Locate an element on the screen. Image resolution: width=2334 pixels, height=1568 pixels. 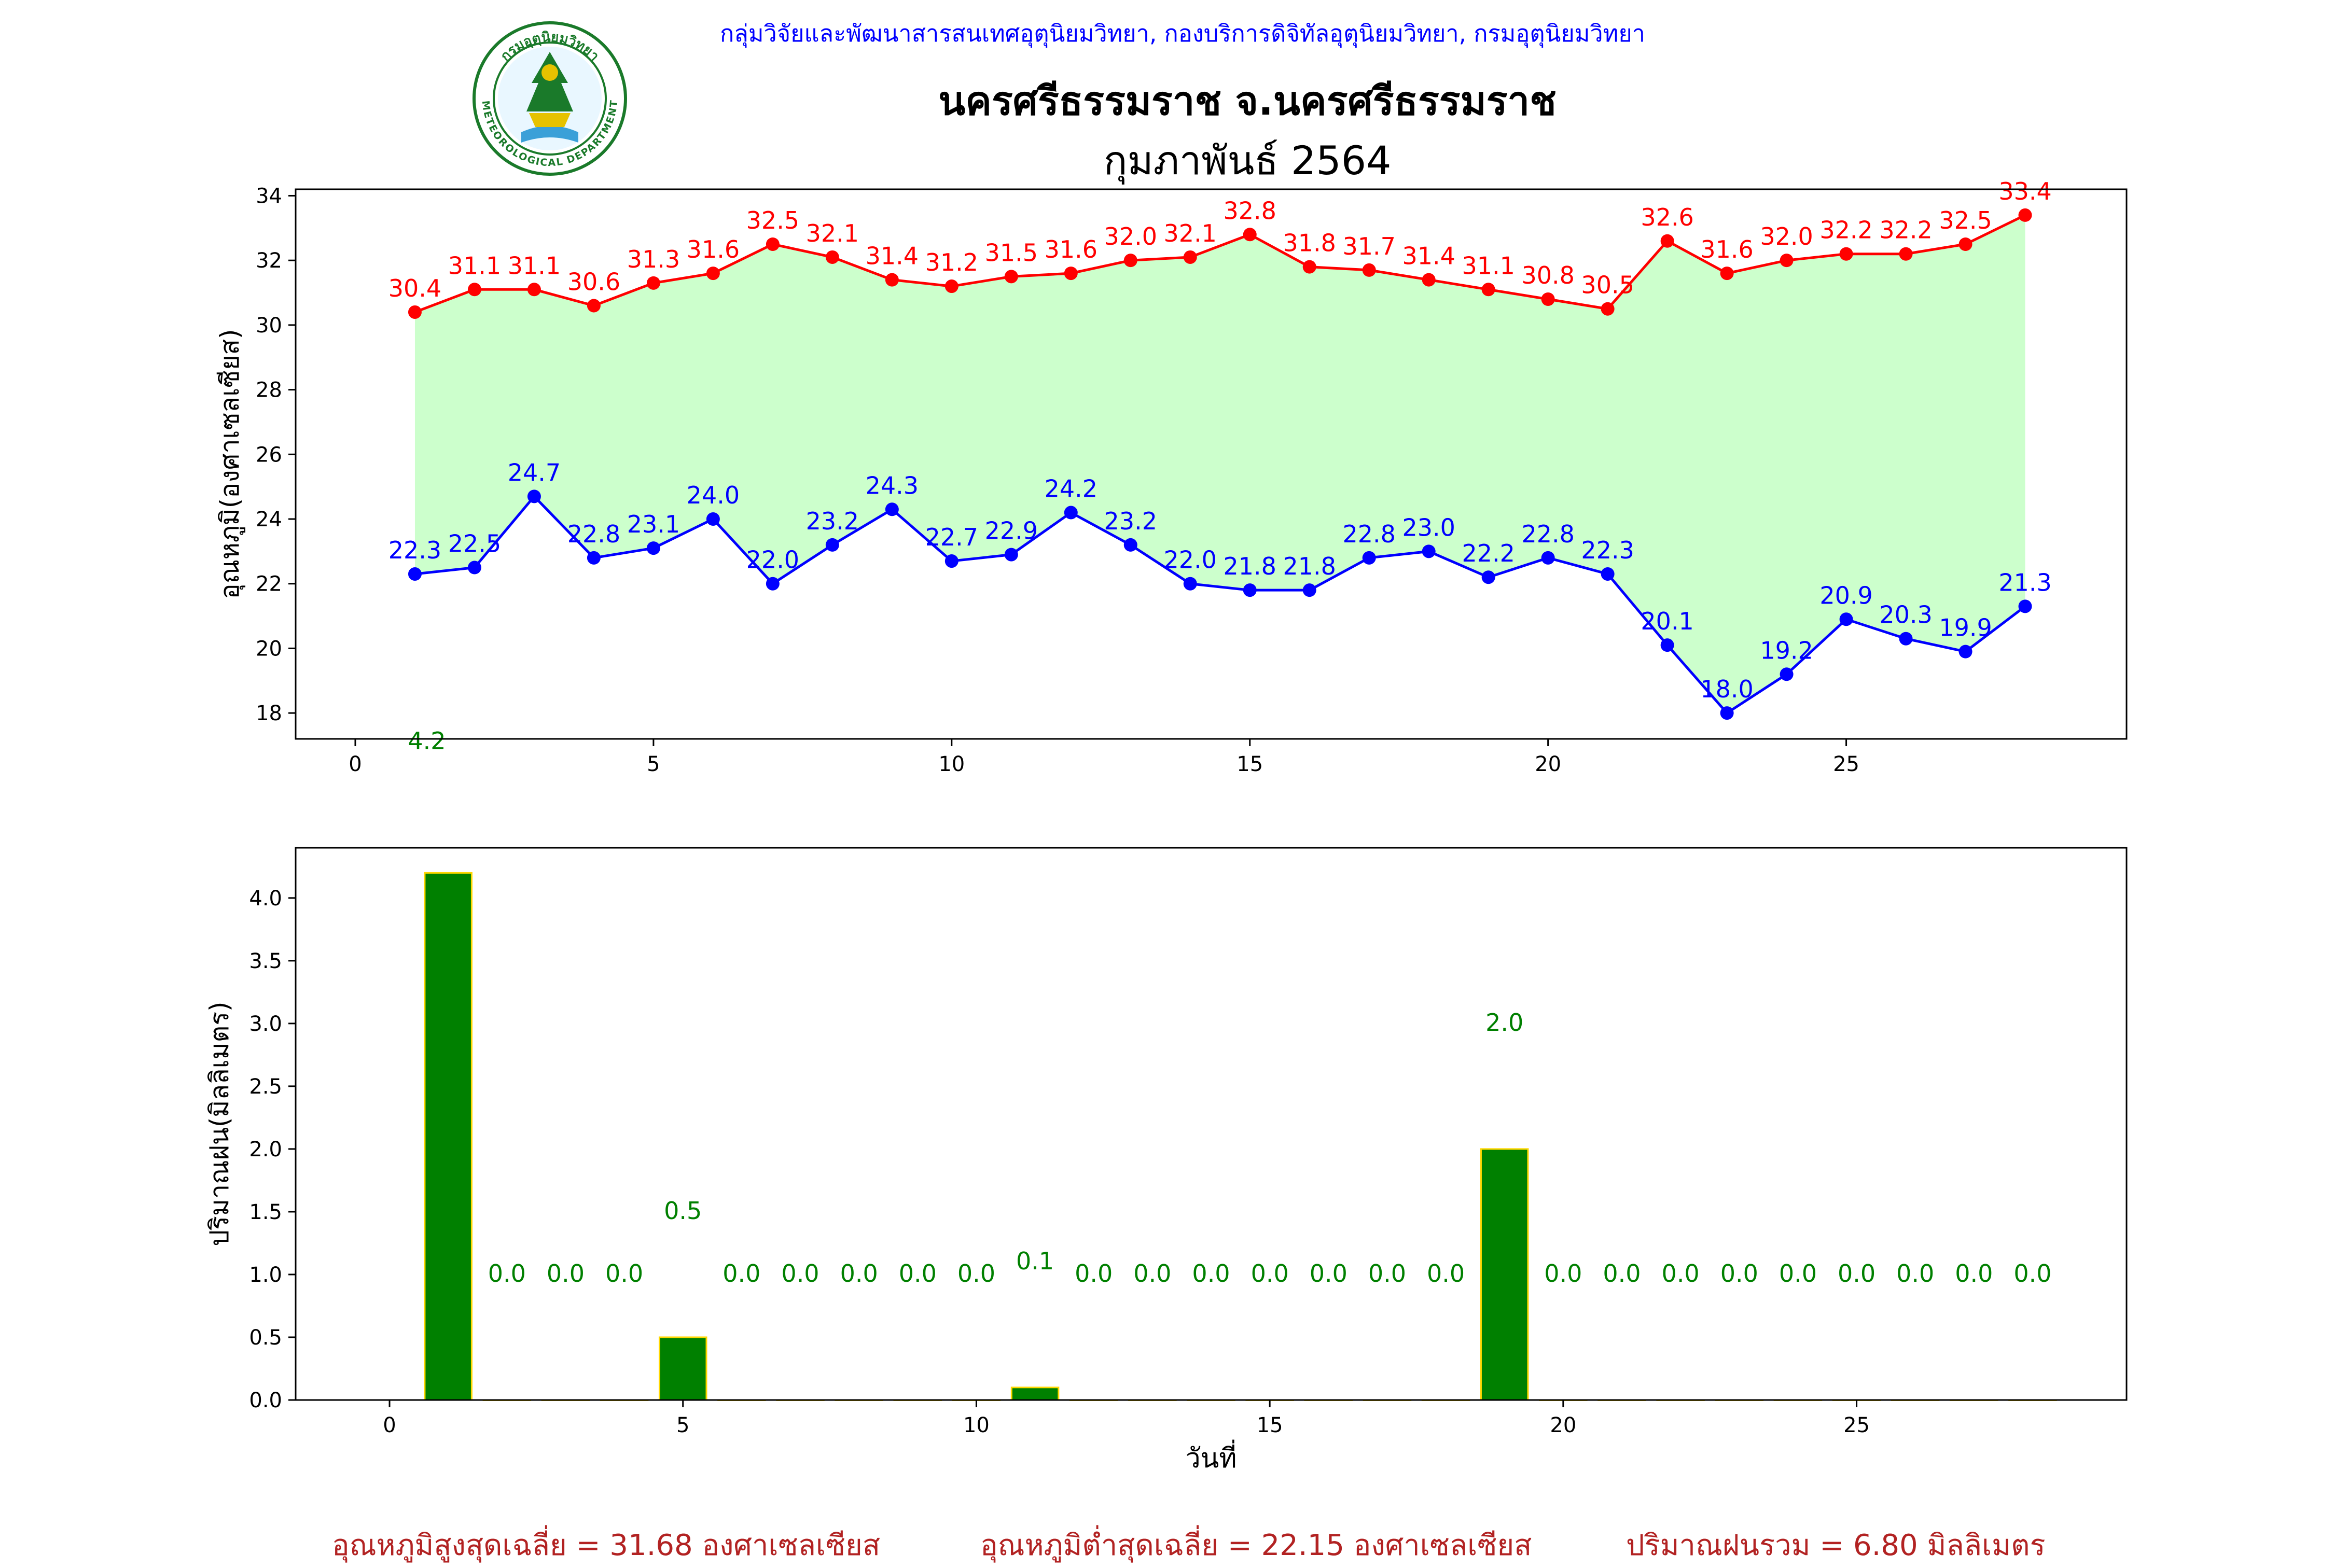
y-tick-label: 3.0 is located at coordinates (265, 1024).